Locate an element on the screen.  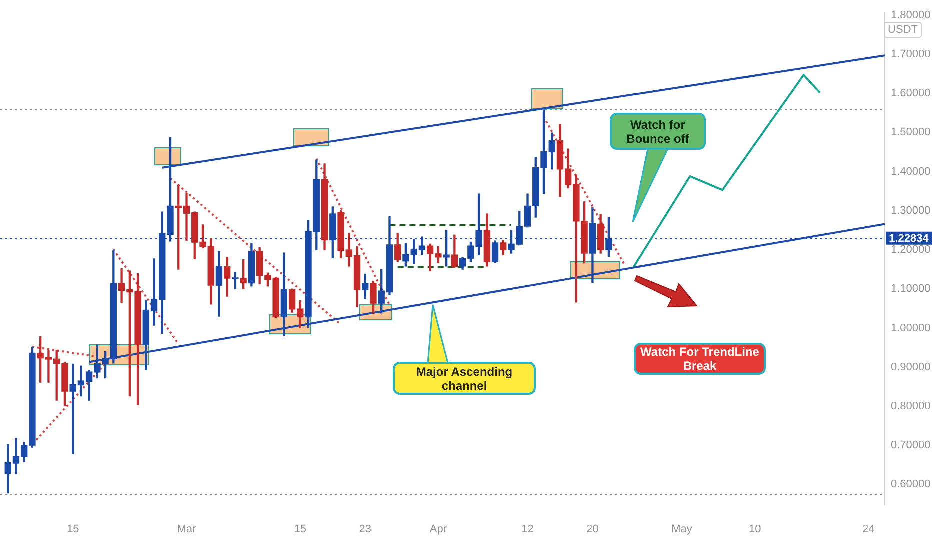
y-tick-label: 0.90000 is located at coordinates (911, 367).